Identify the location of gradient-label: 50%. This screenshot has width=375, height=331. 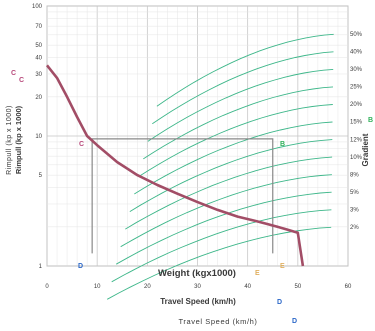
(356, 35).